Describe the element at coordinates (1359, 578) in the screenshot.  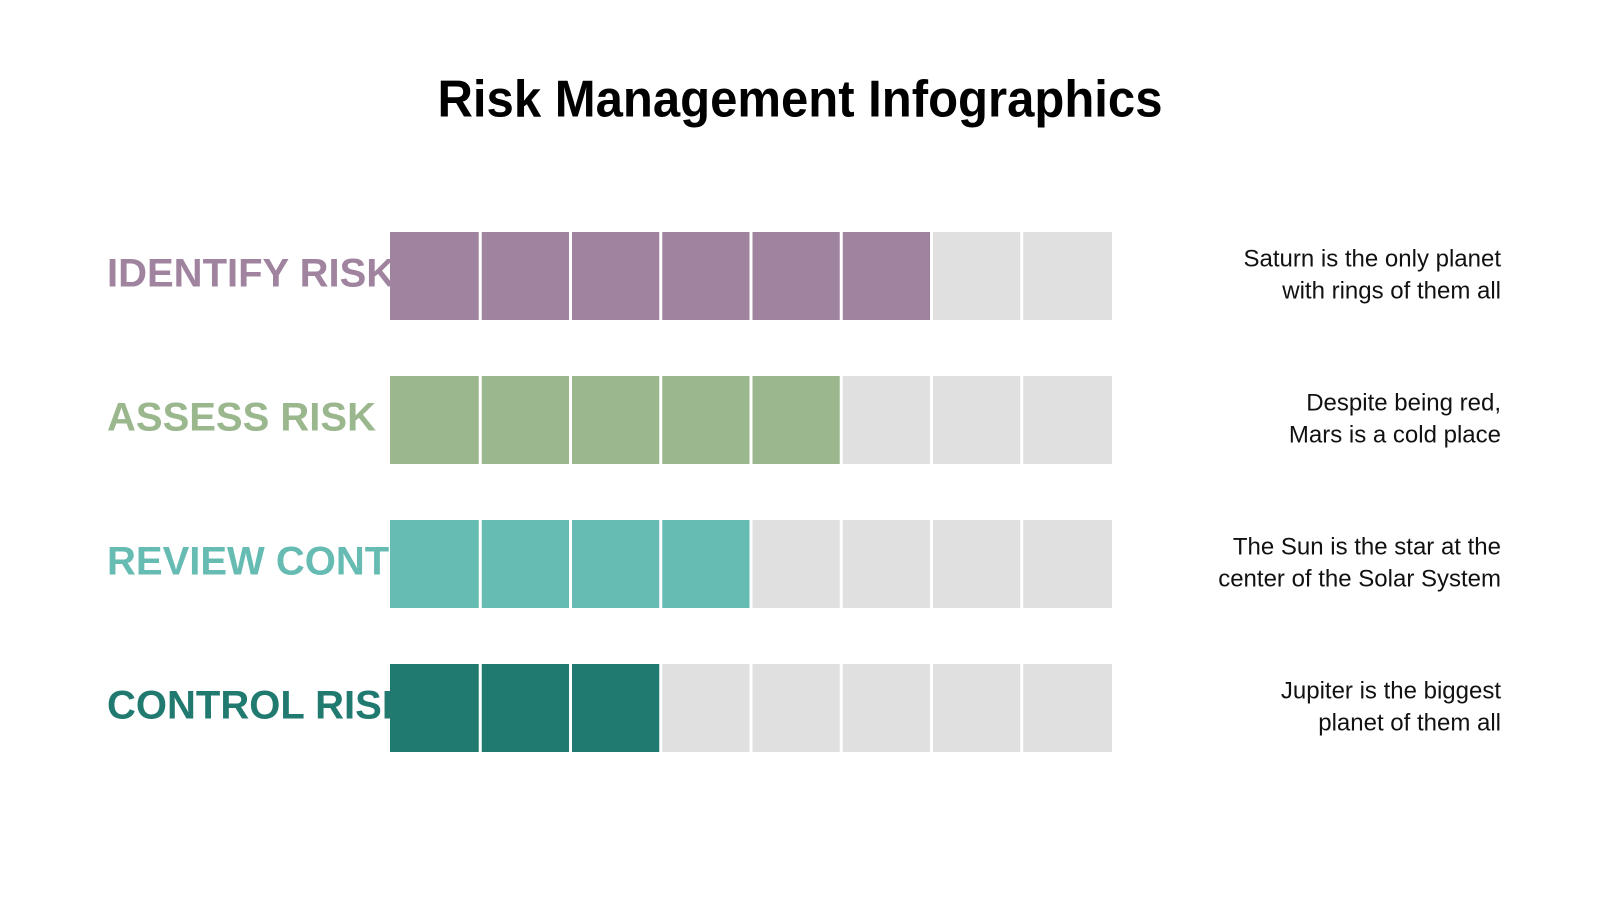
I see `description: center of the Solar System` at that location.